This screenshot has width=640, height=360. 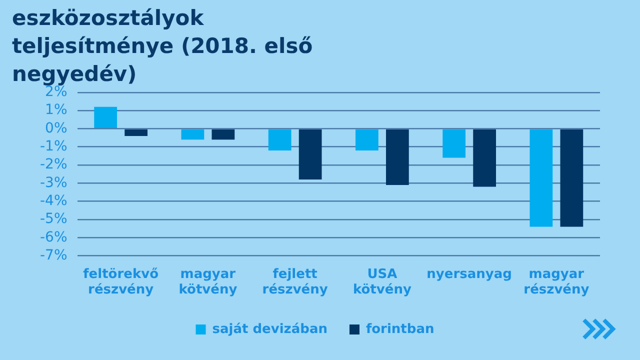 I want to click on x-tick-label: fejlett részvény, so click(x=295, y=282).